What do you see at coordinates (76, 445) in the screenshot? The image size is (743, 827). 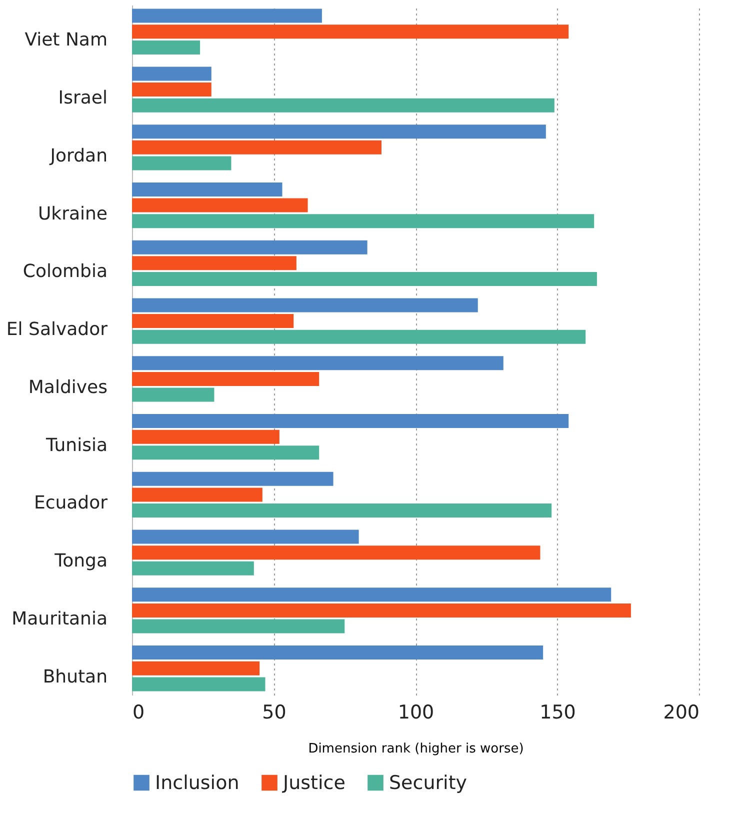 I see `y-tick-label: Tunisia` at bounding box center [76, 445].